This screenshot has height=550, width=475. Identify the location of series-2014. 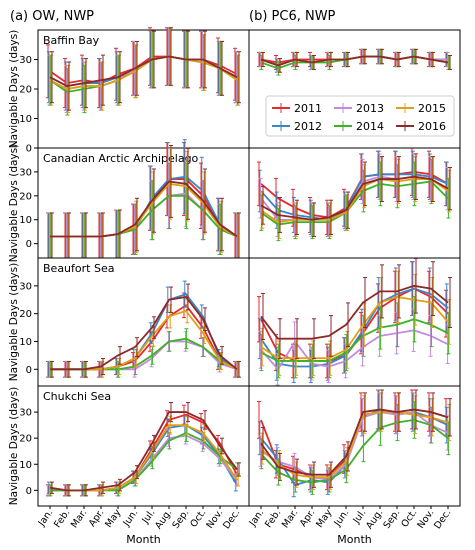
(355, 200).